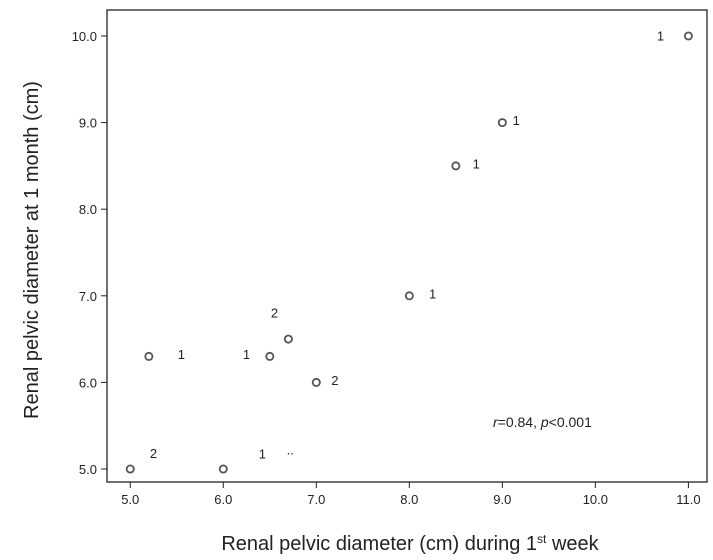 The width and height of the screenshot is (713, 560). I want to click on x-axis: 5.0 6.0 7.0 8.0 9.0 10.0 11.0, so click(411, 494).